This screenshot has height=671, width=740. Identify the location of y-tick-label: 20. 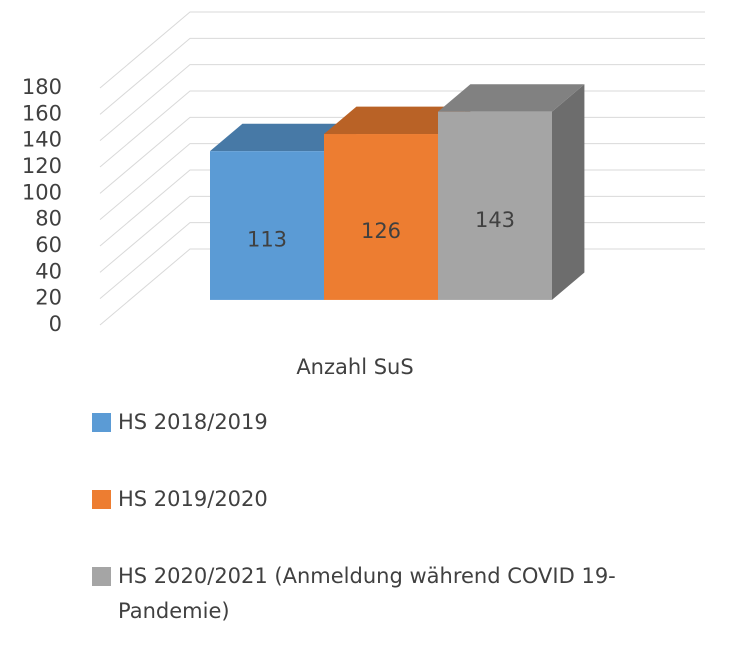
(48, 298).